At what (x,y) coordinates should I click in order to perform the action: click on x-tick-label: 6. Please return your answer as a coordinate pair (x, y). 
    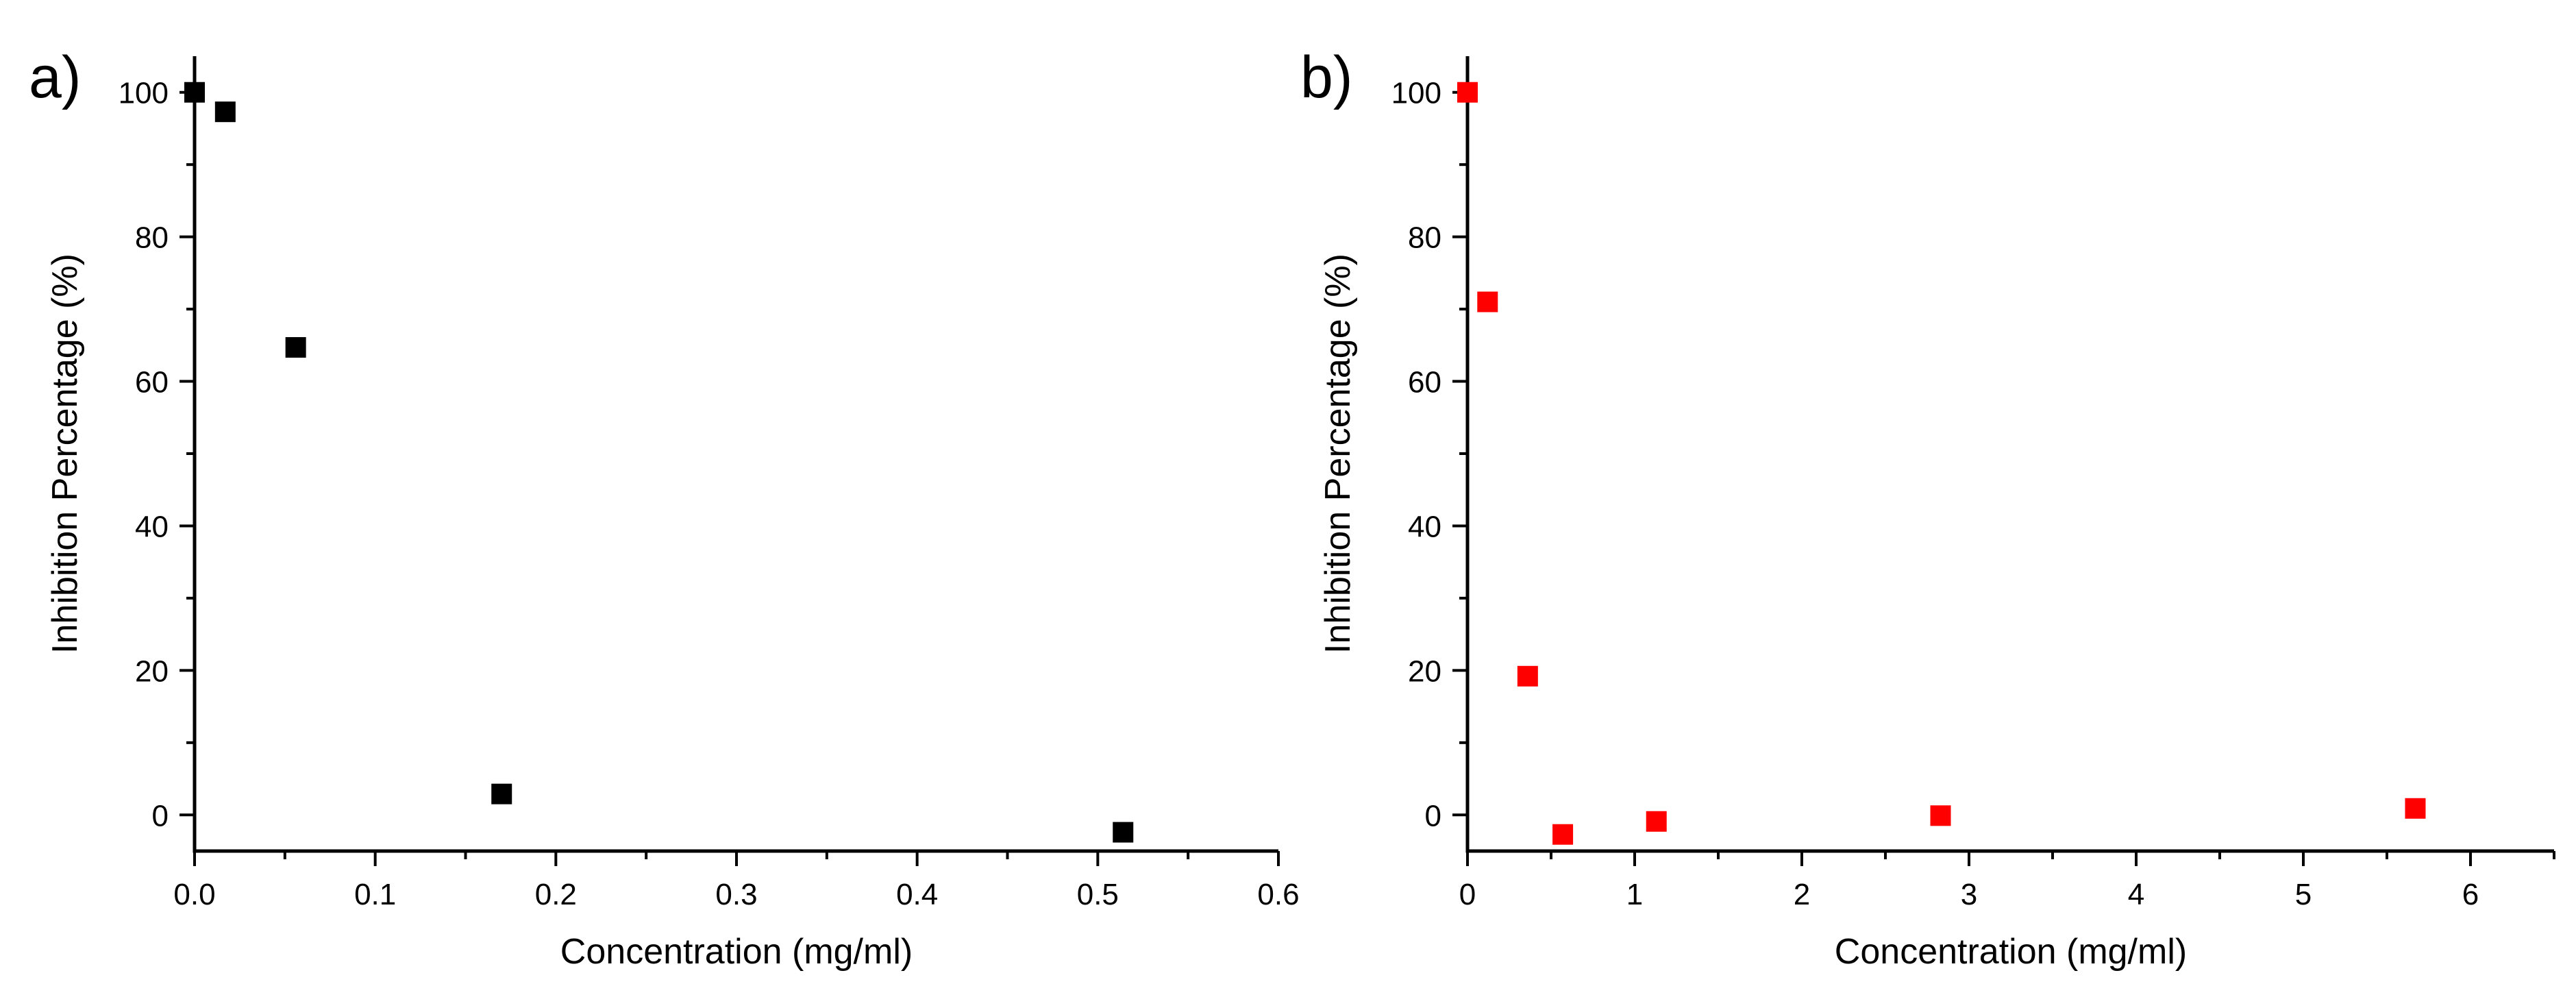
    Looking at the image, I should click on (2470, 895).